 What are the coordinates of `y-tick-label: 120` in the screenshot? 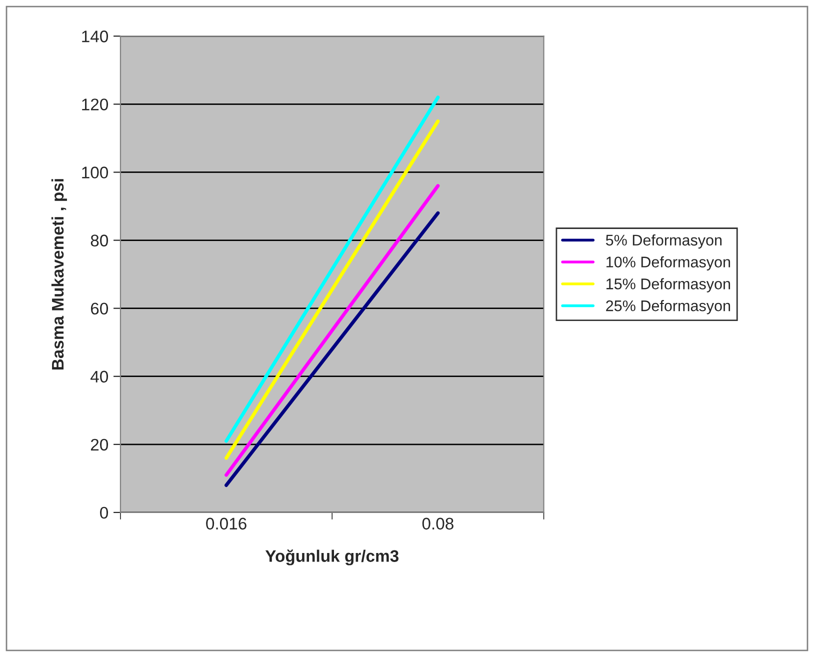 It's located at (95, 104).